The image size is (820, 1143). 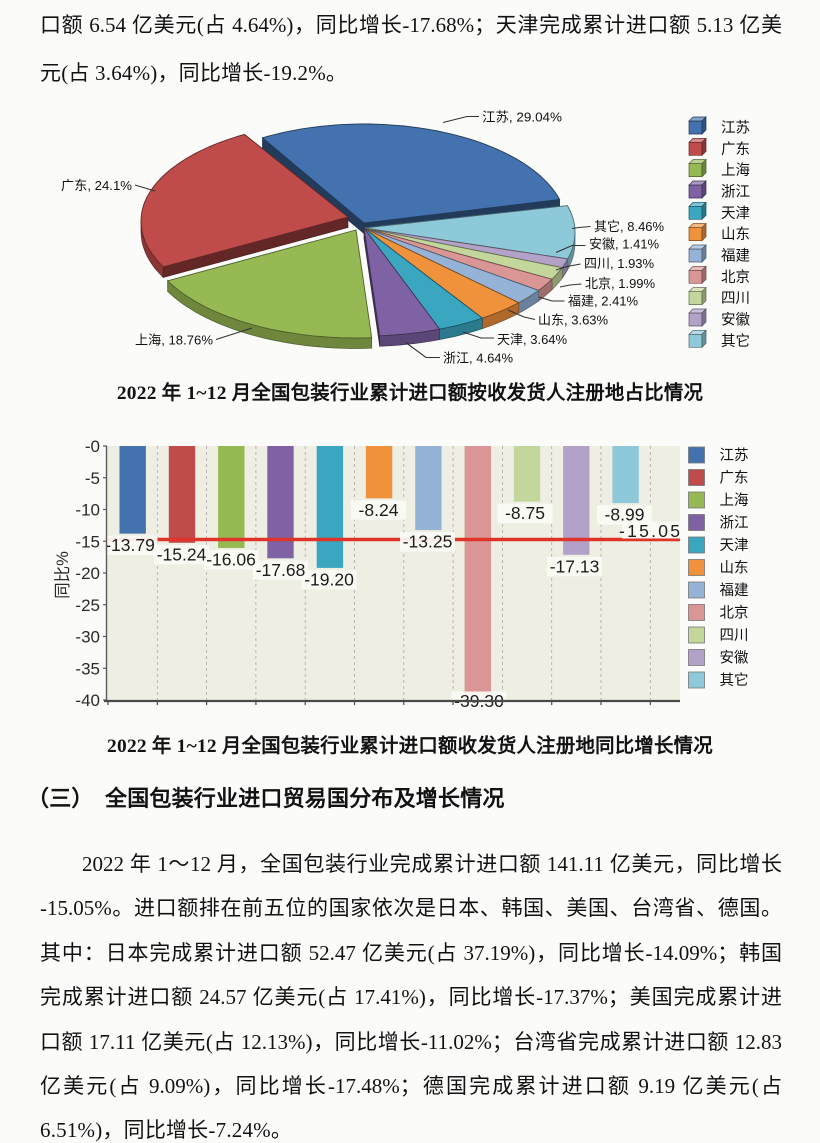 I want to click on svg-text: -5, so click(x=92, y=478).